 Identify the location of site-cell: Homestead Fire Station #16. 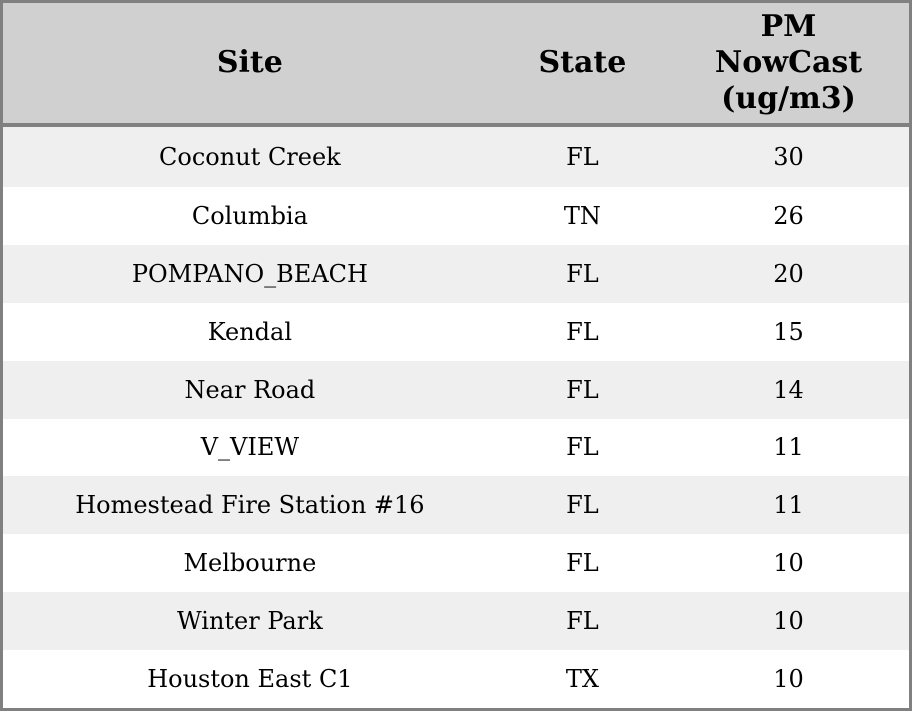
(250, 505).